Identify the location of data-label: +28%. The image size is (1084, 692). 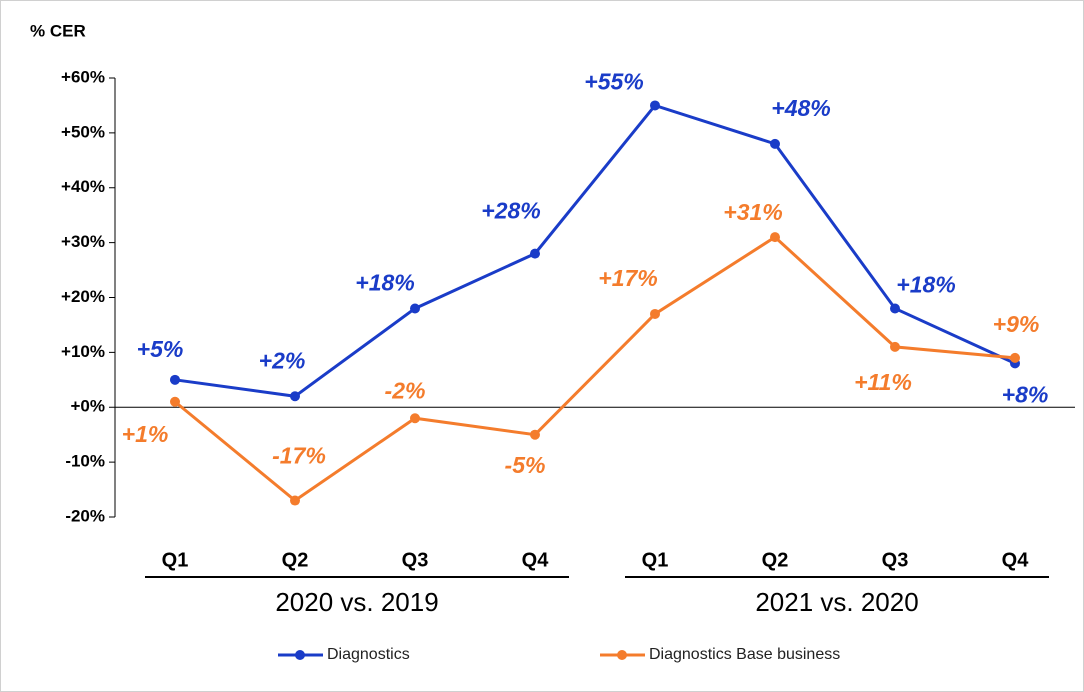
(510, 211).